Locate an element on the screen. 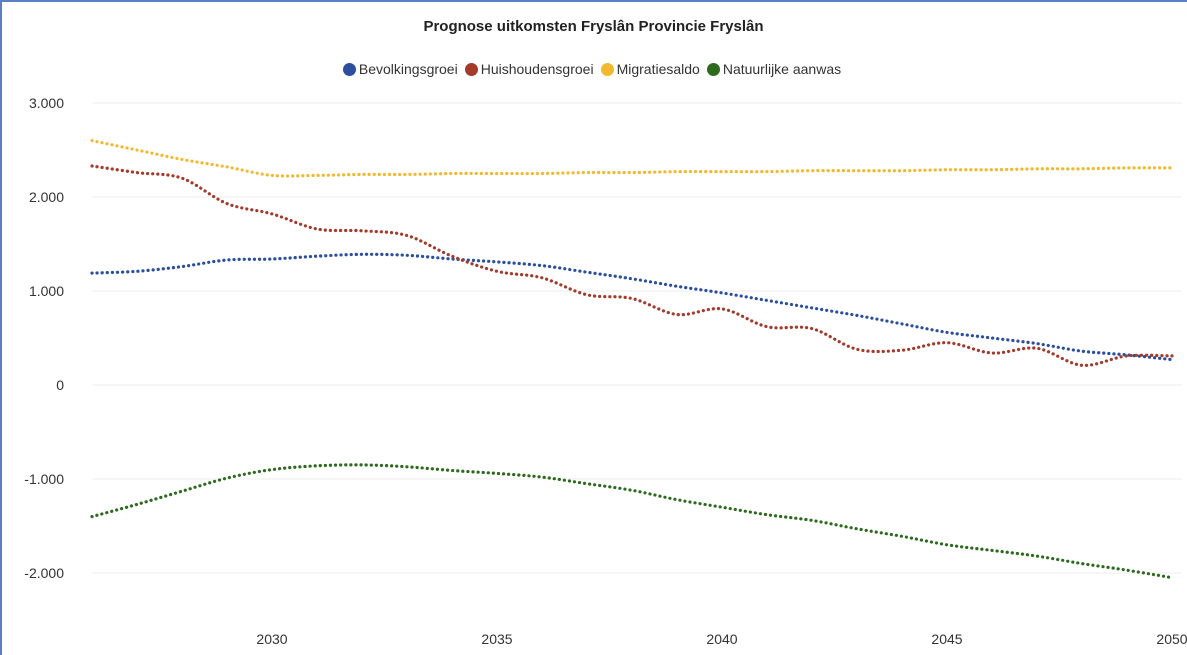  series-line-migratiesaldo is located at coordinates (632, 158).